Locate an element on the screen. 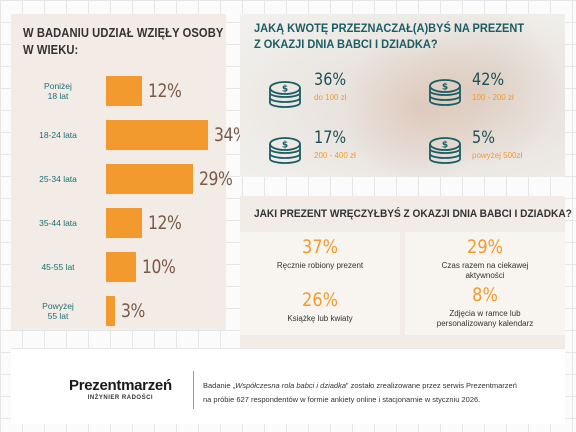 This screenshot has height=432, width=576. age-category-label: Poniżej 18 lat is located at coordinates (58, 91).